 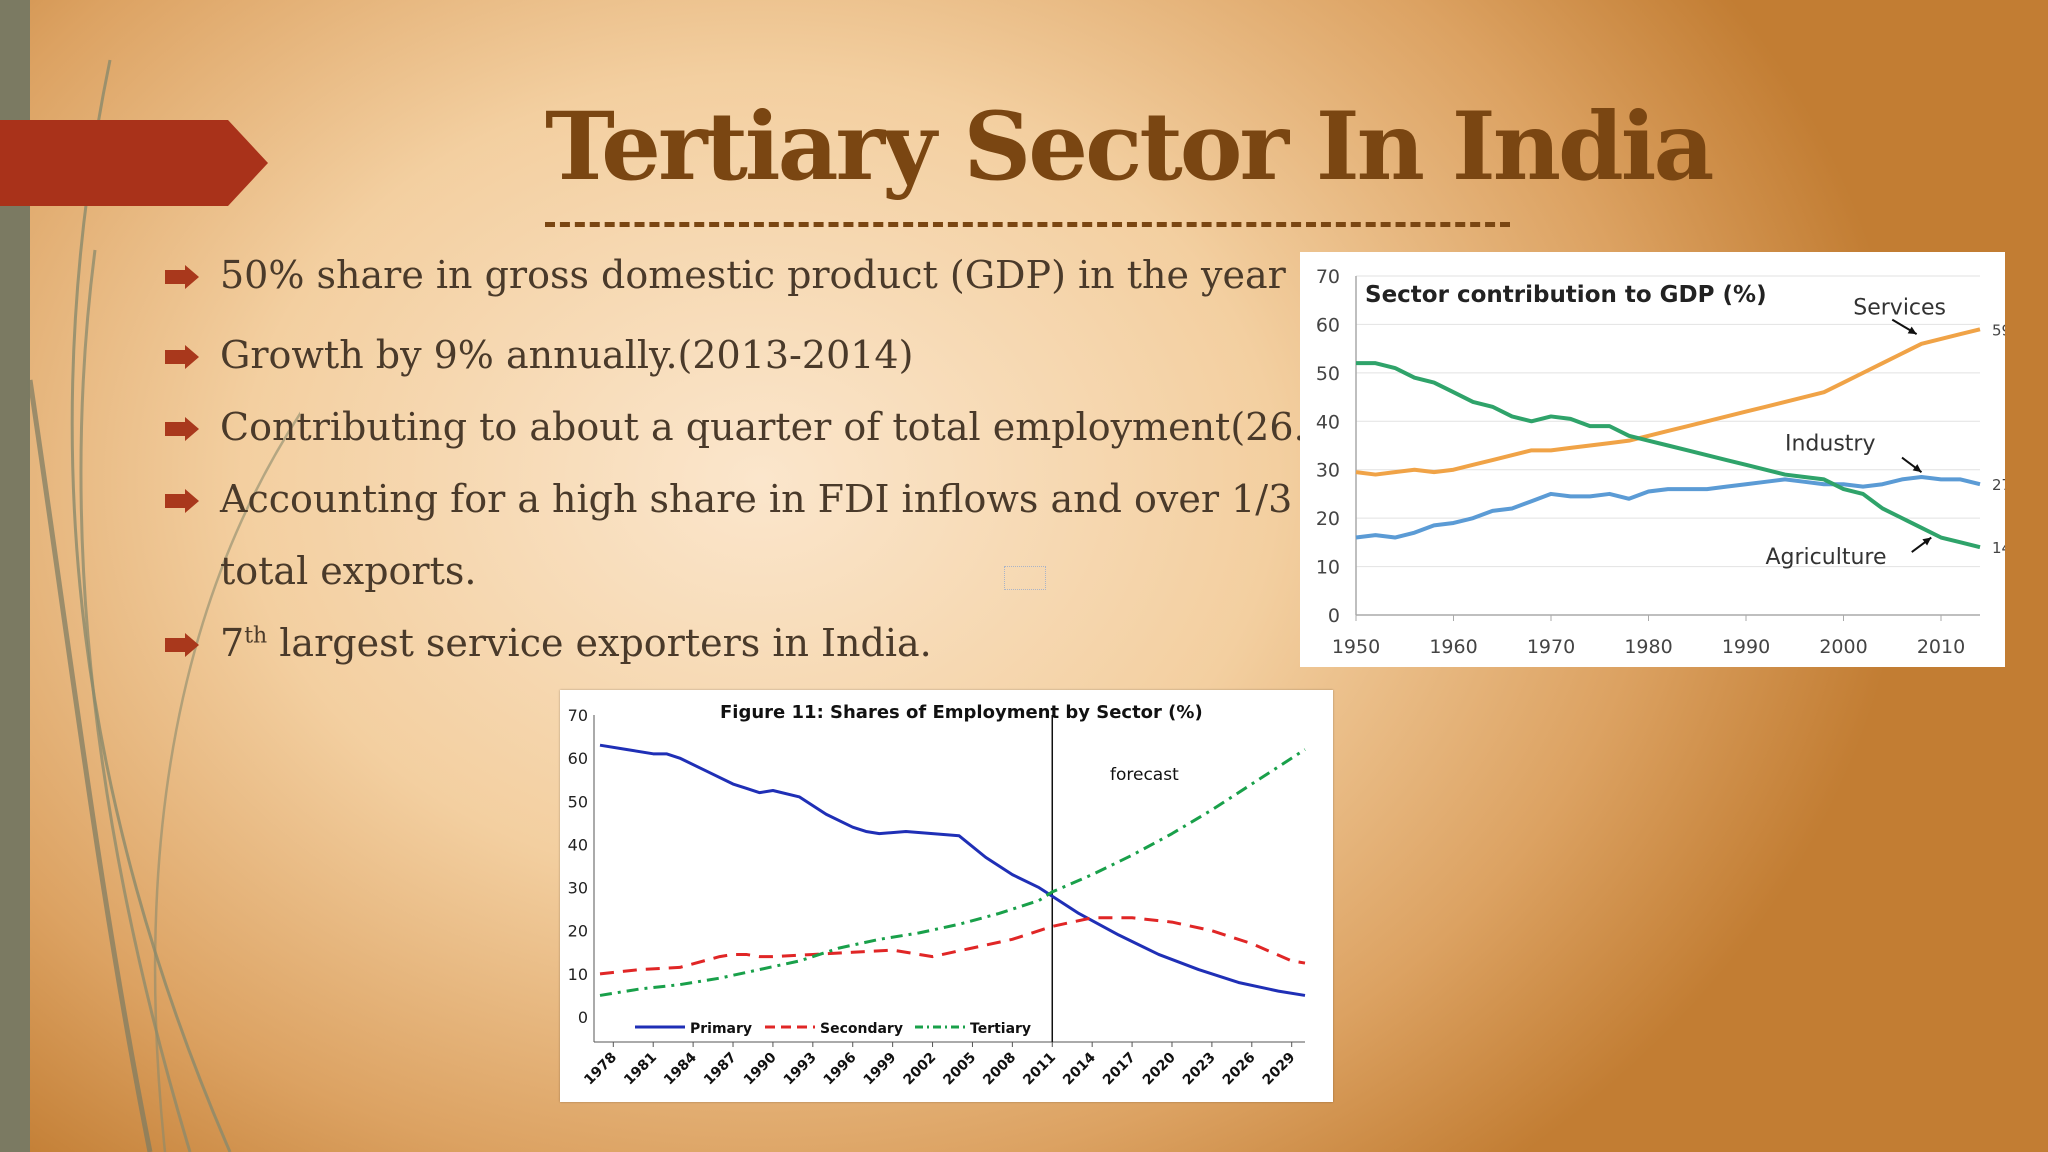 I want to click on emp-series-line-tertiary, so click(x=952, y=872).